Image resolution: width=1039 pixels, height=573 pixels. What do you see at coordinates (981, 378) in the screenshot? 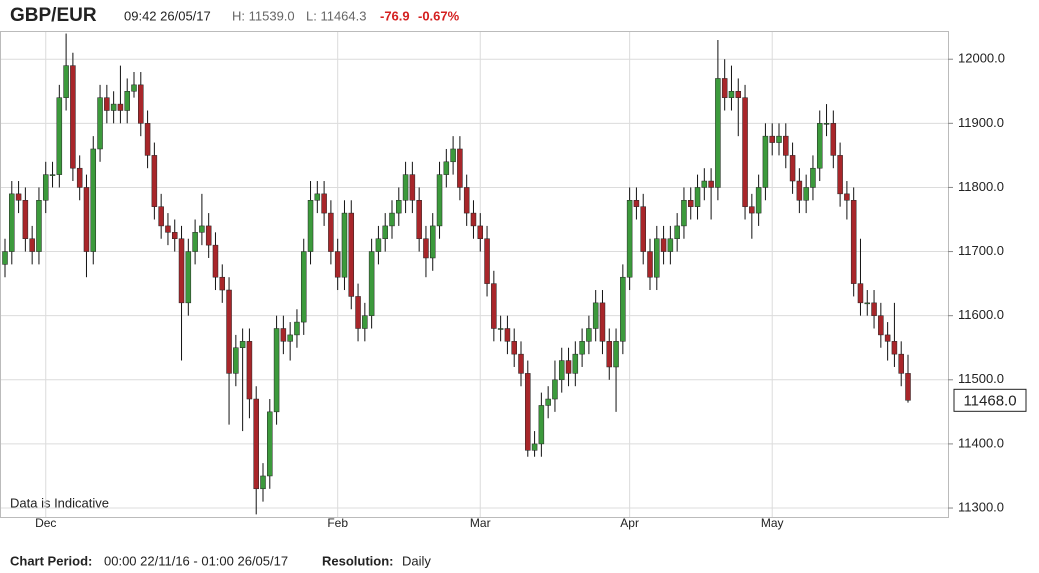
I see `y-tick-label: 11500.0` at bounding box center [981, 378].